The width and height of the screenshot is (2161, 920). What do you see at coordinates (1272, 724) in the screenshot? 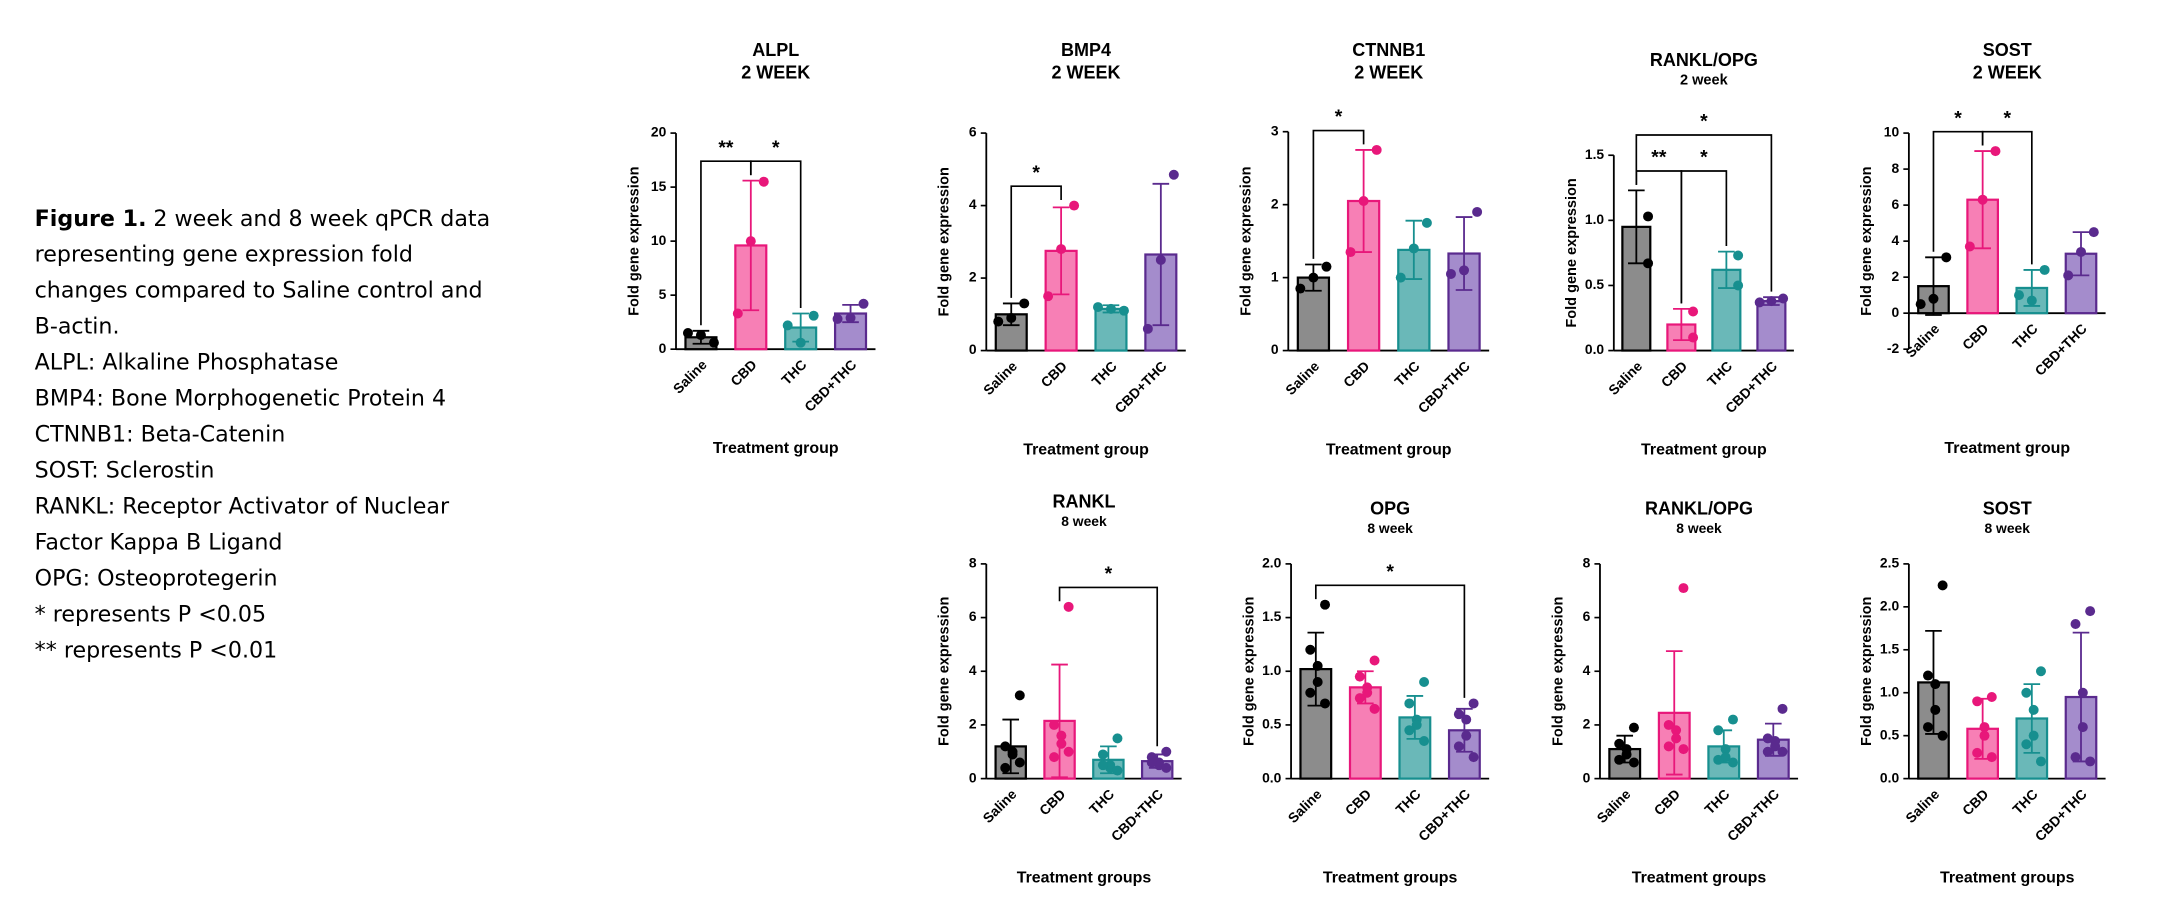
I see `y-tick-label: 0.5` at bounding box center [1272, 724].